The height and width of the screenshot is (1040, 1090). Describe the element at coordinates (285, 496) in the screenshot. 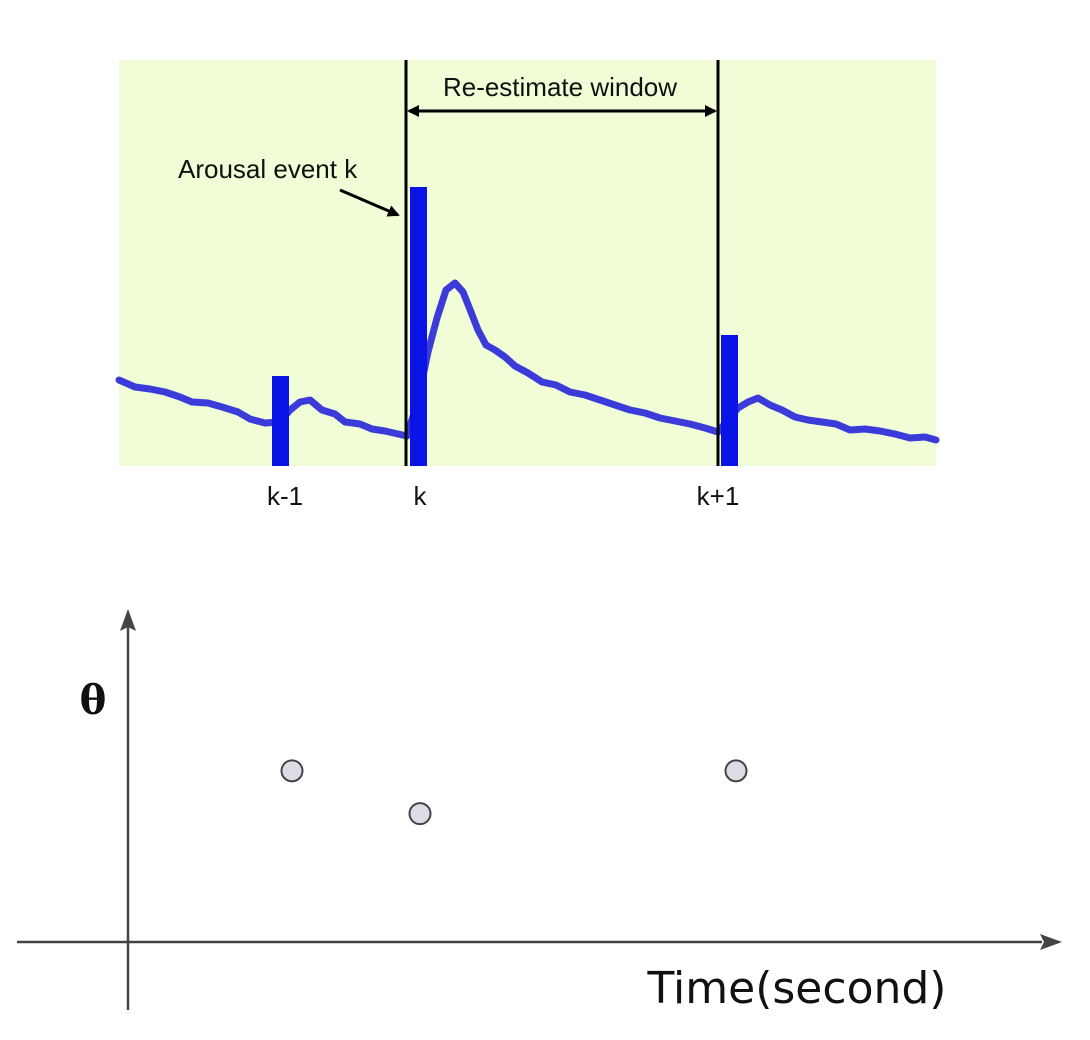

I see `event-label-k-minus-1: k-1` at that location.